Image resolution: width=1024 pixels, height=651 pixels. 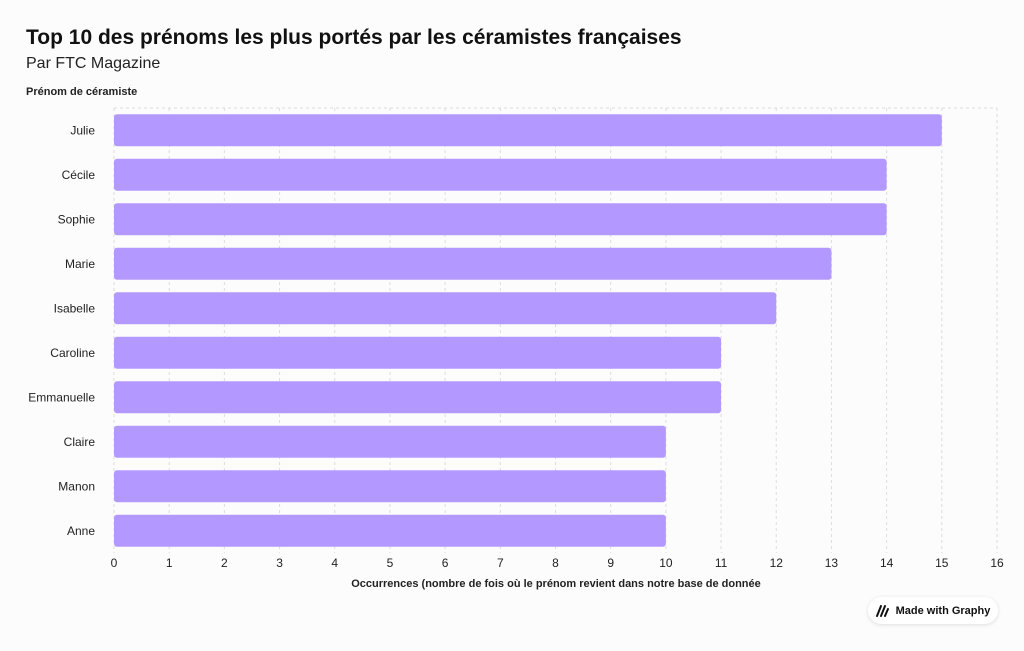 What do you see at coordinates (334, 563) in the screenshot?
I see `x-tick-label: 4` at bounding box center [334, 563].